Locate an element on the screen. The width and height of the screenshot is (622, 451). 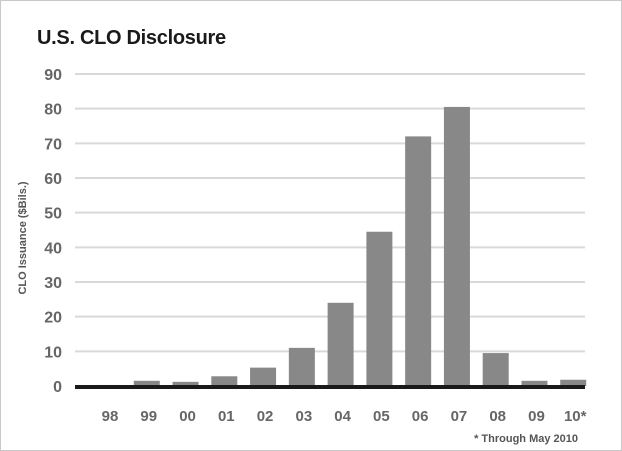
y-tick-label: 60 is located at coordinates (53, 179).